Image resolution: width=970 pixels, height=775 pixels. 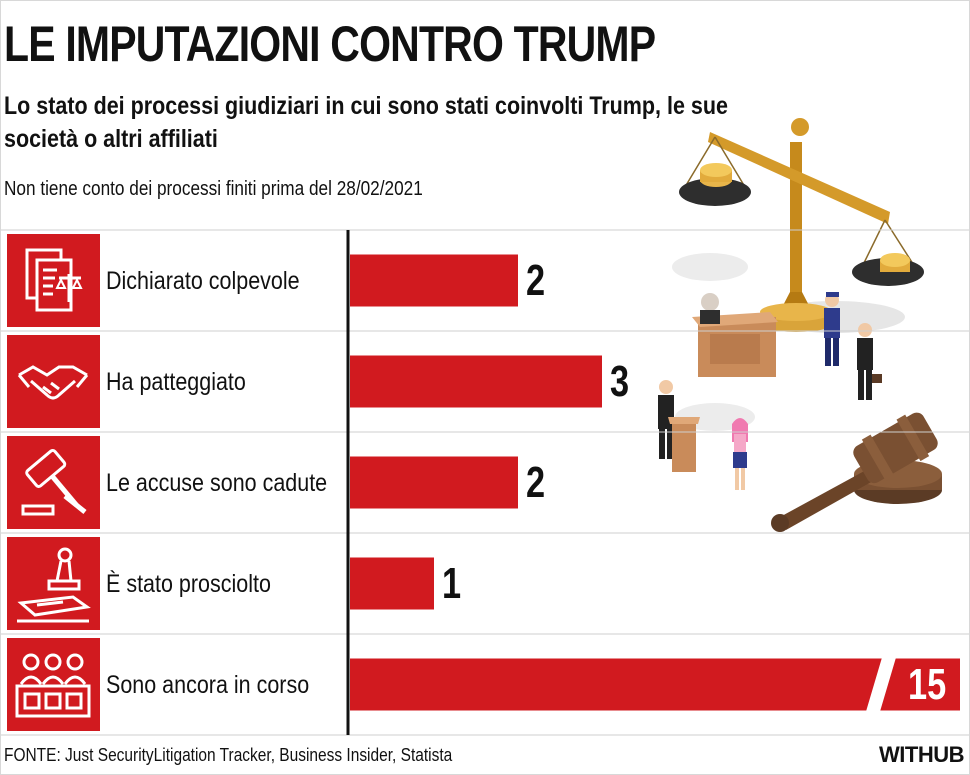 What do you see at coordinates (53, 381) in the screenshot?
I see `handshake-icon` at bounding box center [53, 381].